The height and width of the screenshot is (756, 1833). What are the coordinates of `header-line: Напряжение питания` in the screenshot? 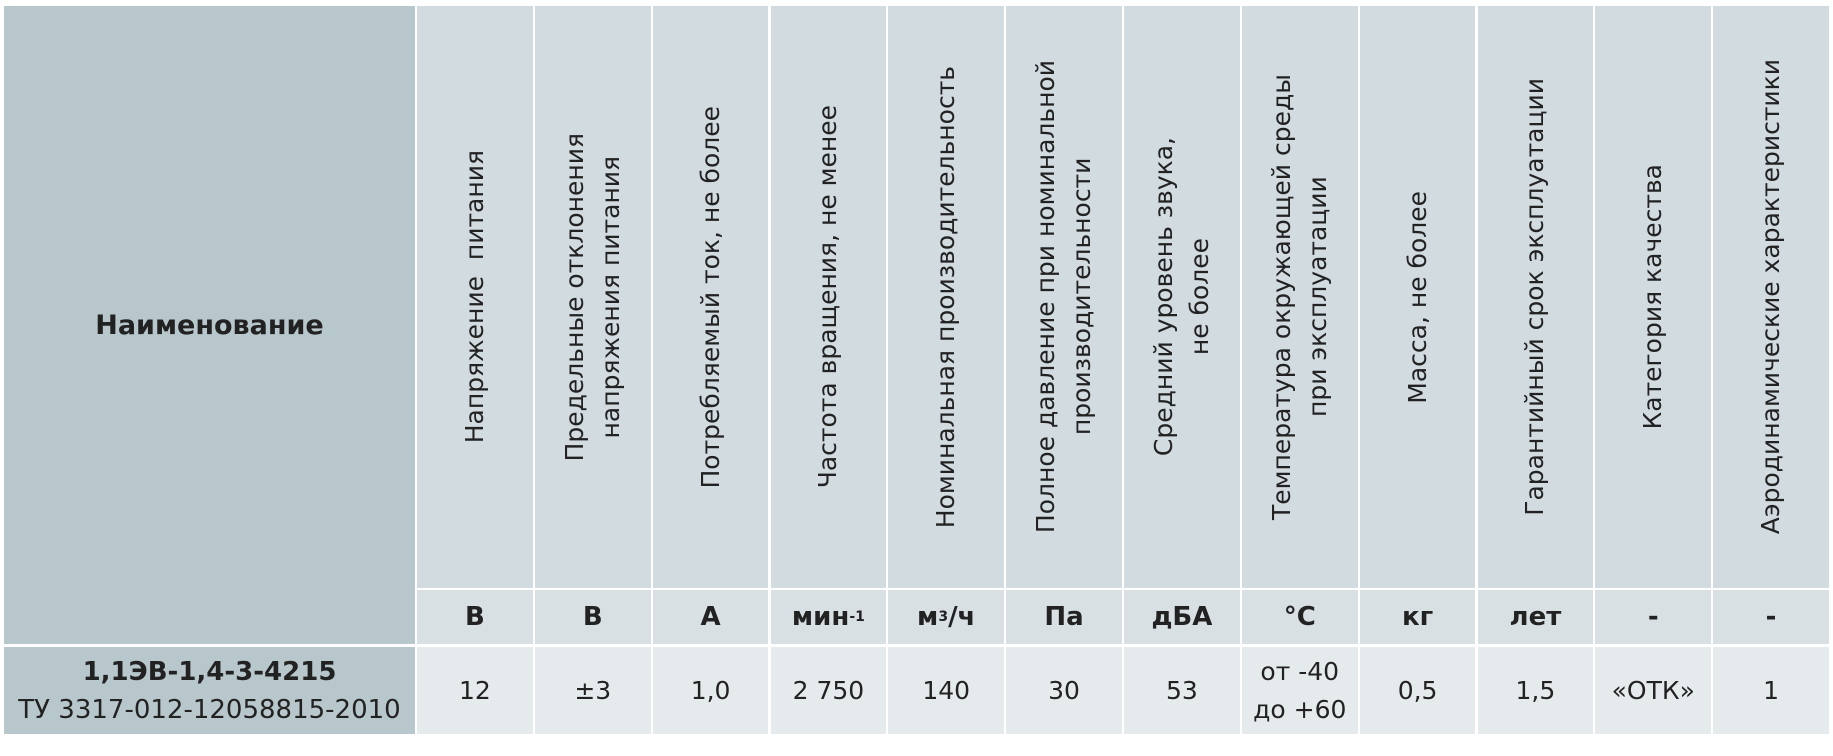 It's located at (474, 297).